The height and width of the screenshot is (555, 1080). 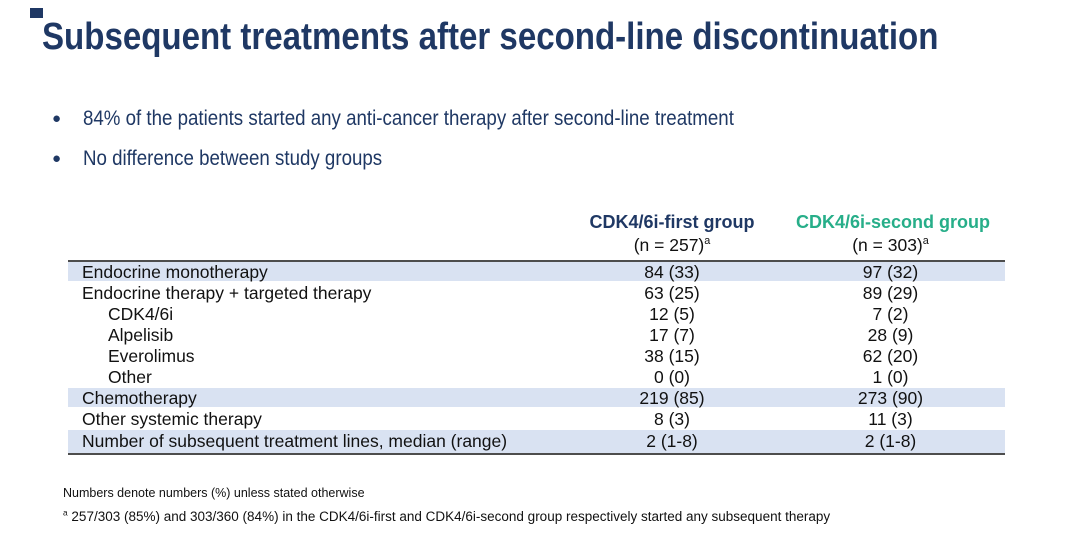 What do you see at coordinates (227, 293) in the screenshot?
I see `row-label: Endocrine therapy + targeted therapy` at bounding box center [227, 293].